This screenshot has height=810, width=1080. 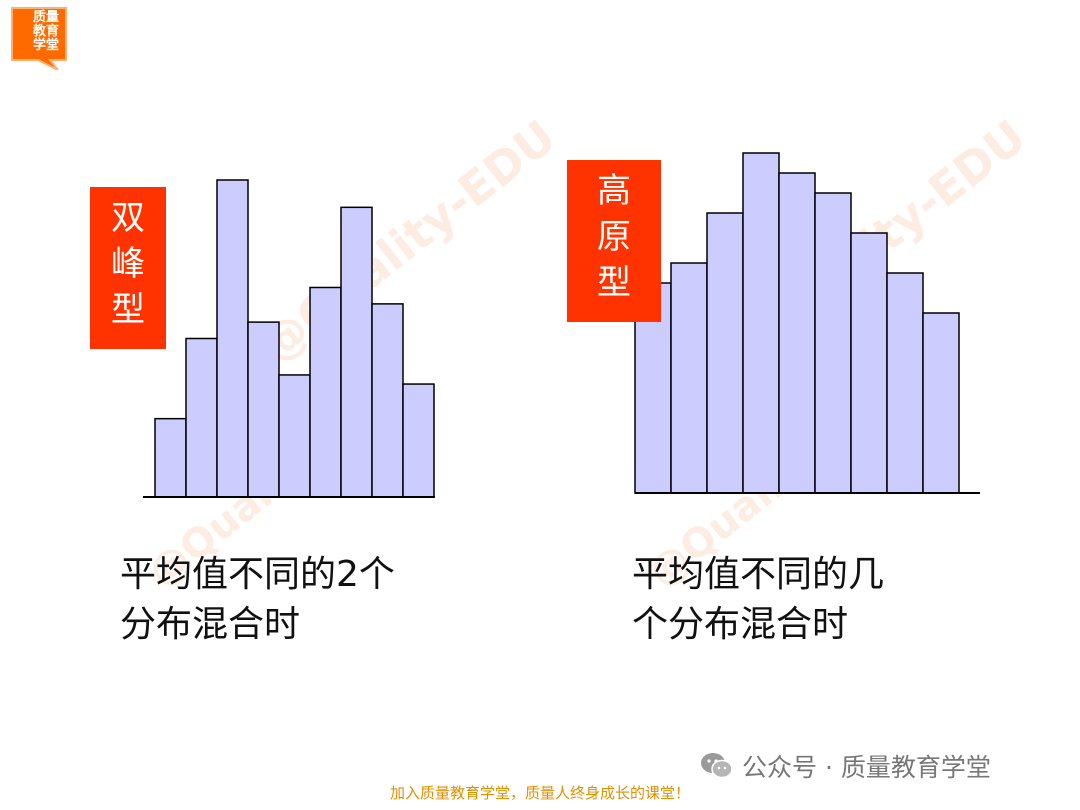 What do you see at coordinates (539, 793) in the screenshot?
I see `footer-slogan: 加入质量教育学堂，质量人终身成长的课堂！` at bounding box center [539, 793].